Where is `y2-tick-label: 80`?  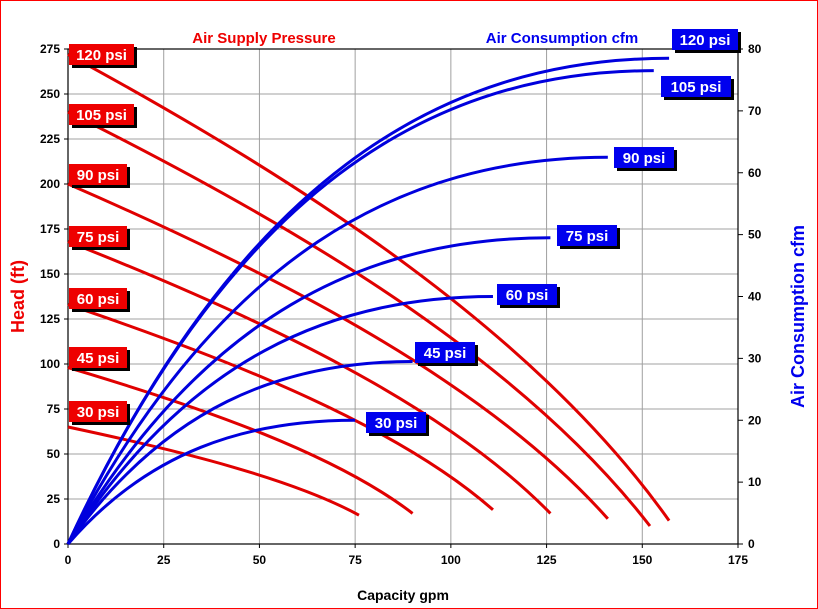
y2-tick-label: 80 is located at coordinates (755, 49).